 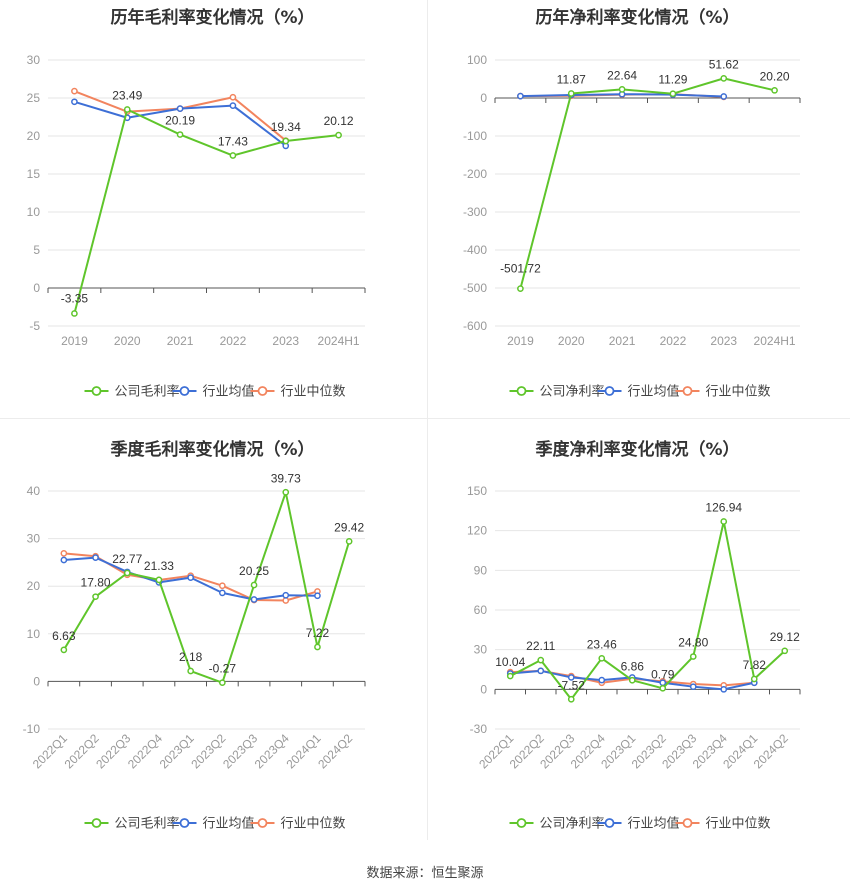 What do you see at coordinates (571, 341) in the screenshot?
I see `x-tick-label: 2020` at bounding box center [571, 341].